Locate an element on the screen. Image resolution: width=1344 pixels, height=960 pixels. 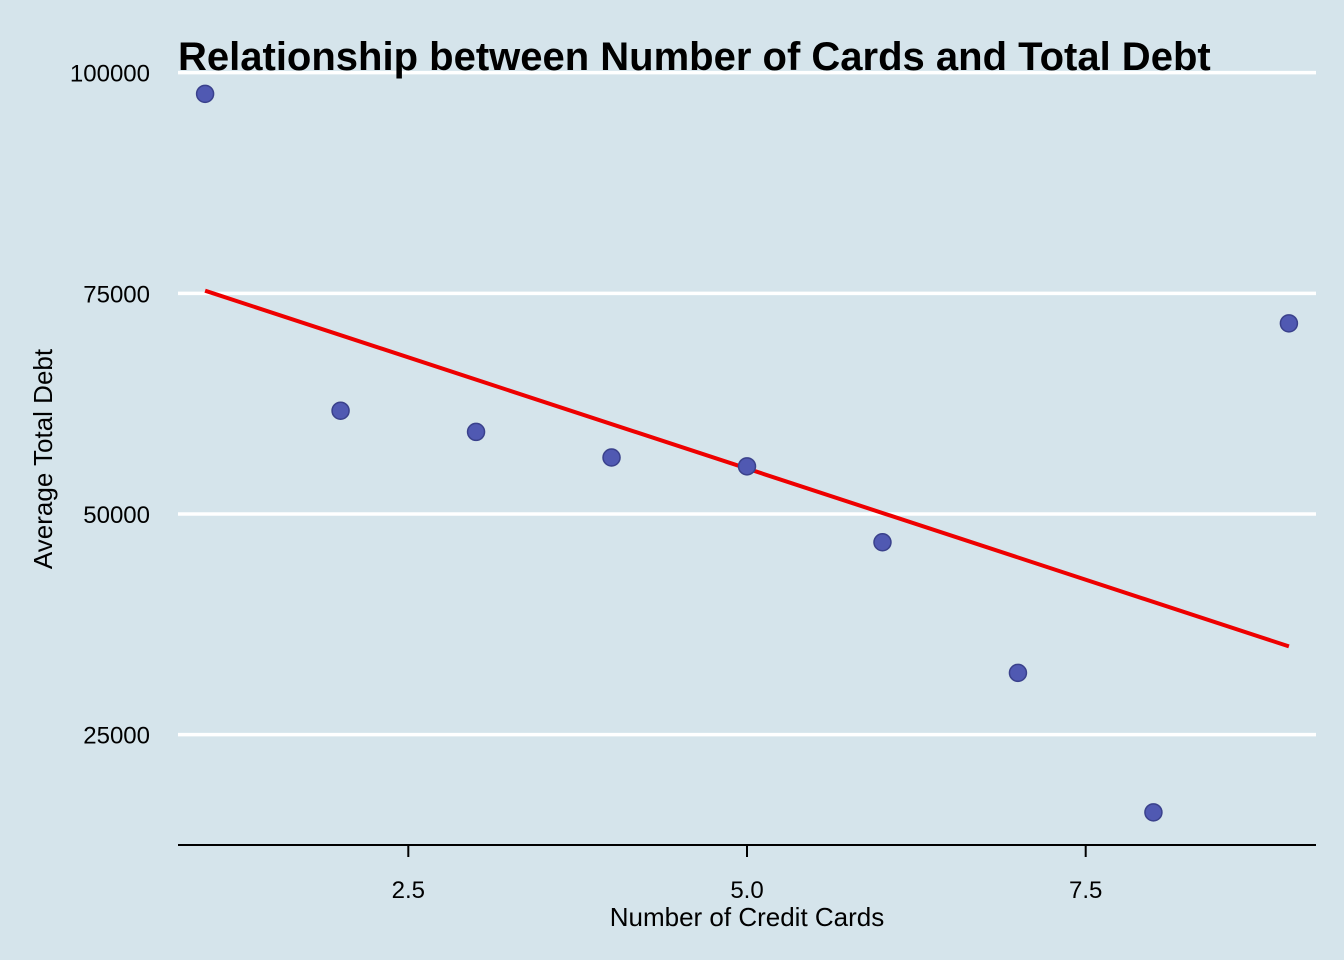
x-tick-label: 5.0 is located at coordinates (746, 890).